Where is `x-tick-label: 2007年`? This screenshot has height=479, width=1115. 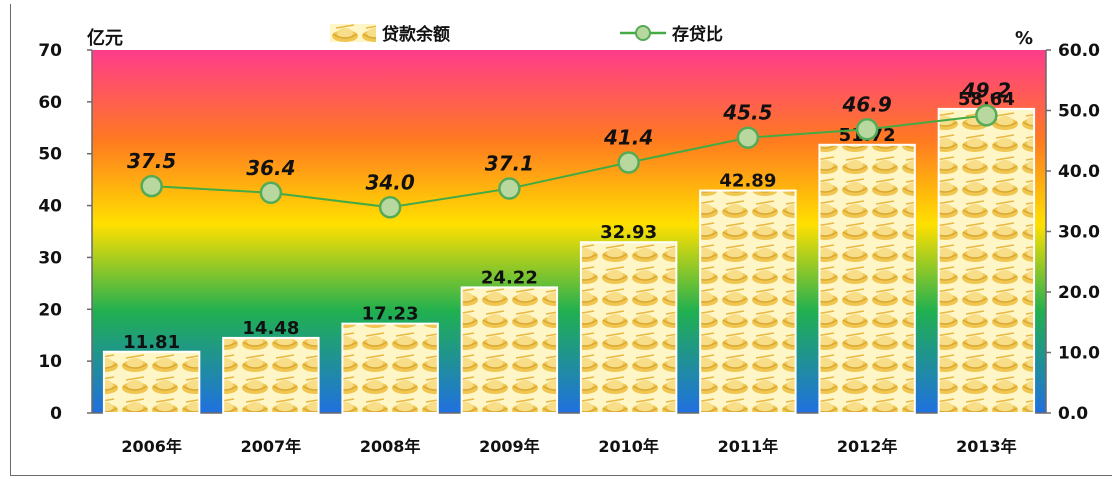 x-tick-label: 2007年 is located at coordinates (271, 446).